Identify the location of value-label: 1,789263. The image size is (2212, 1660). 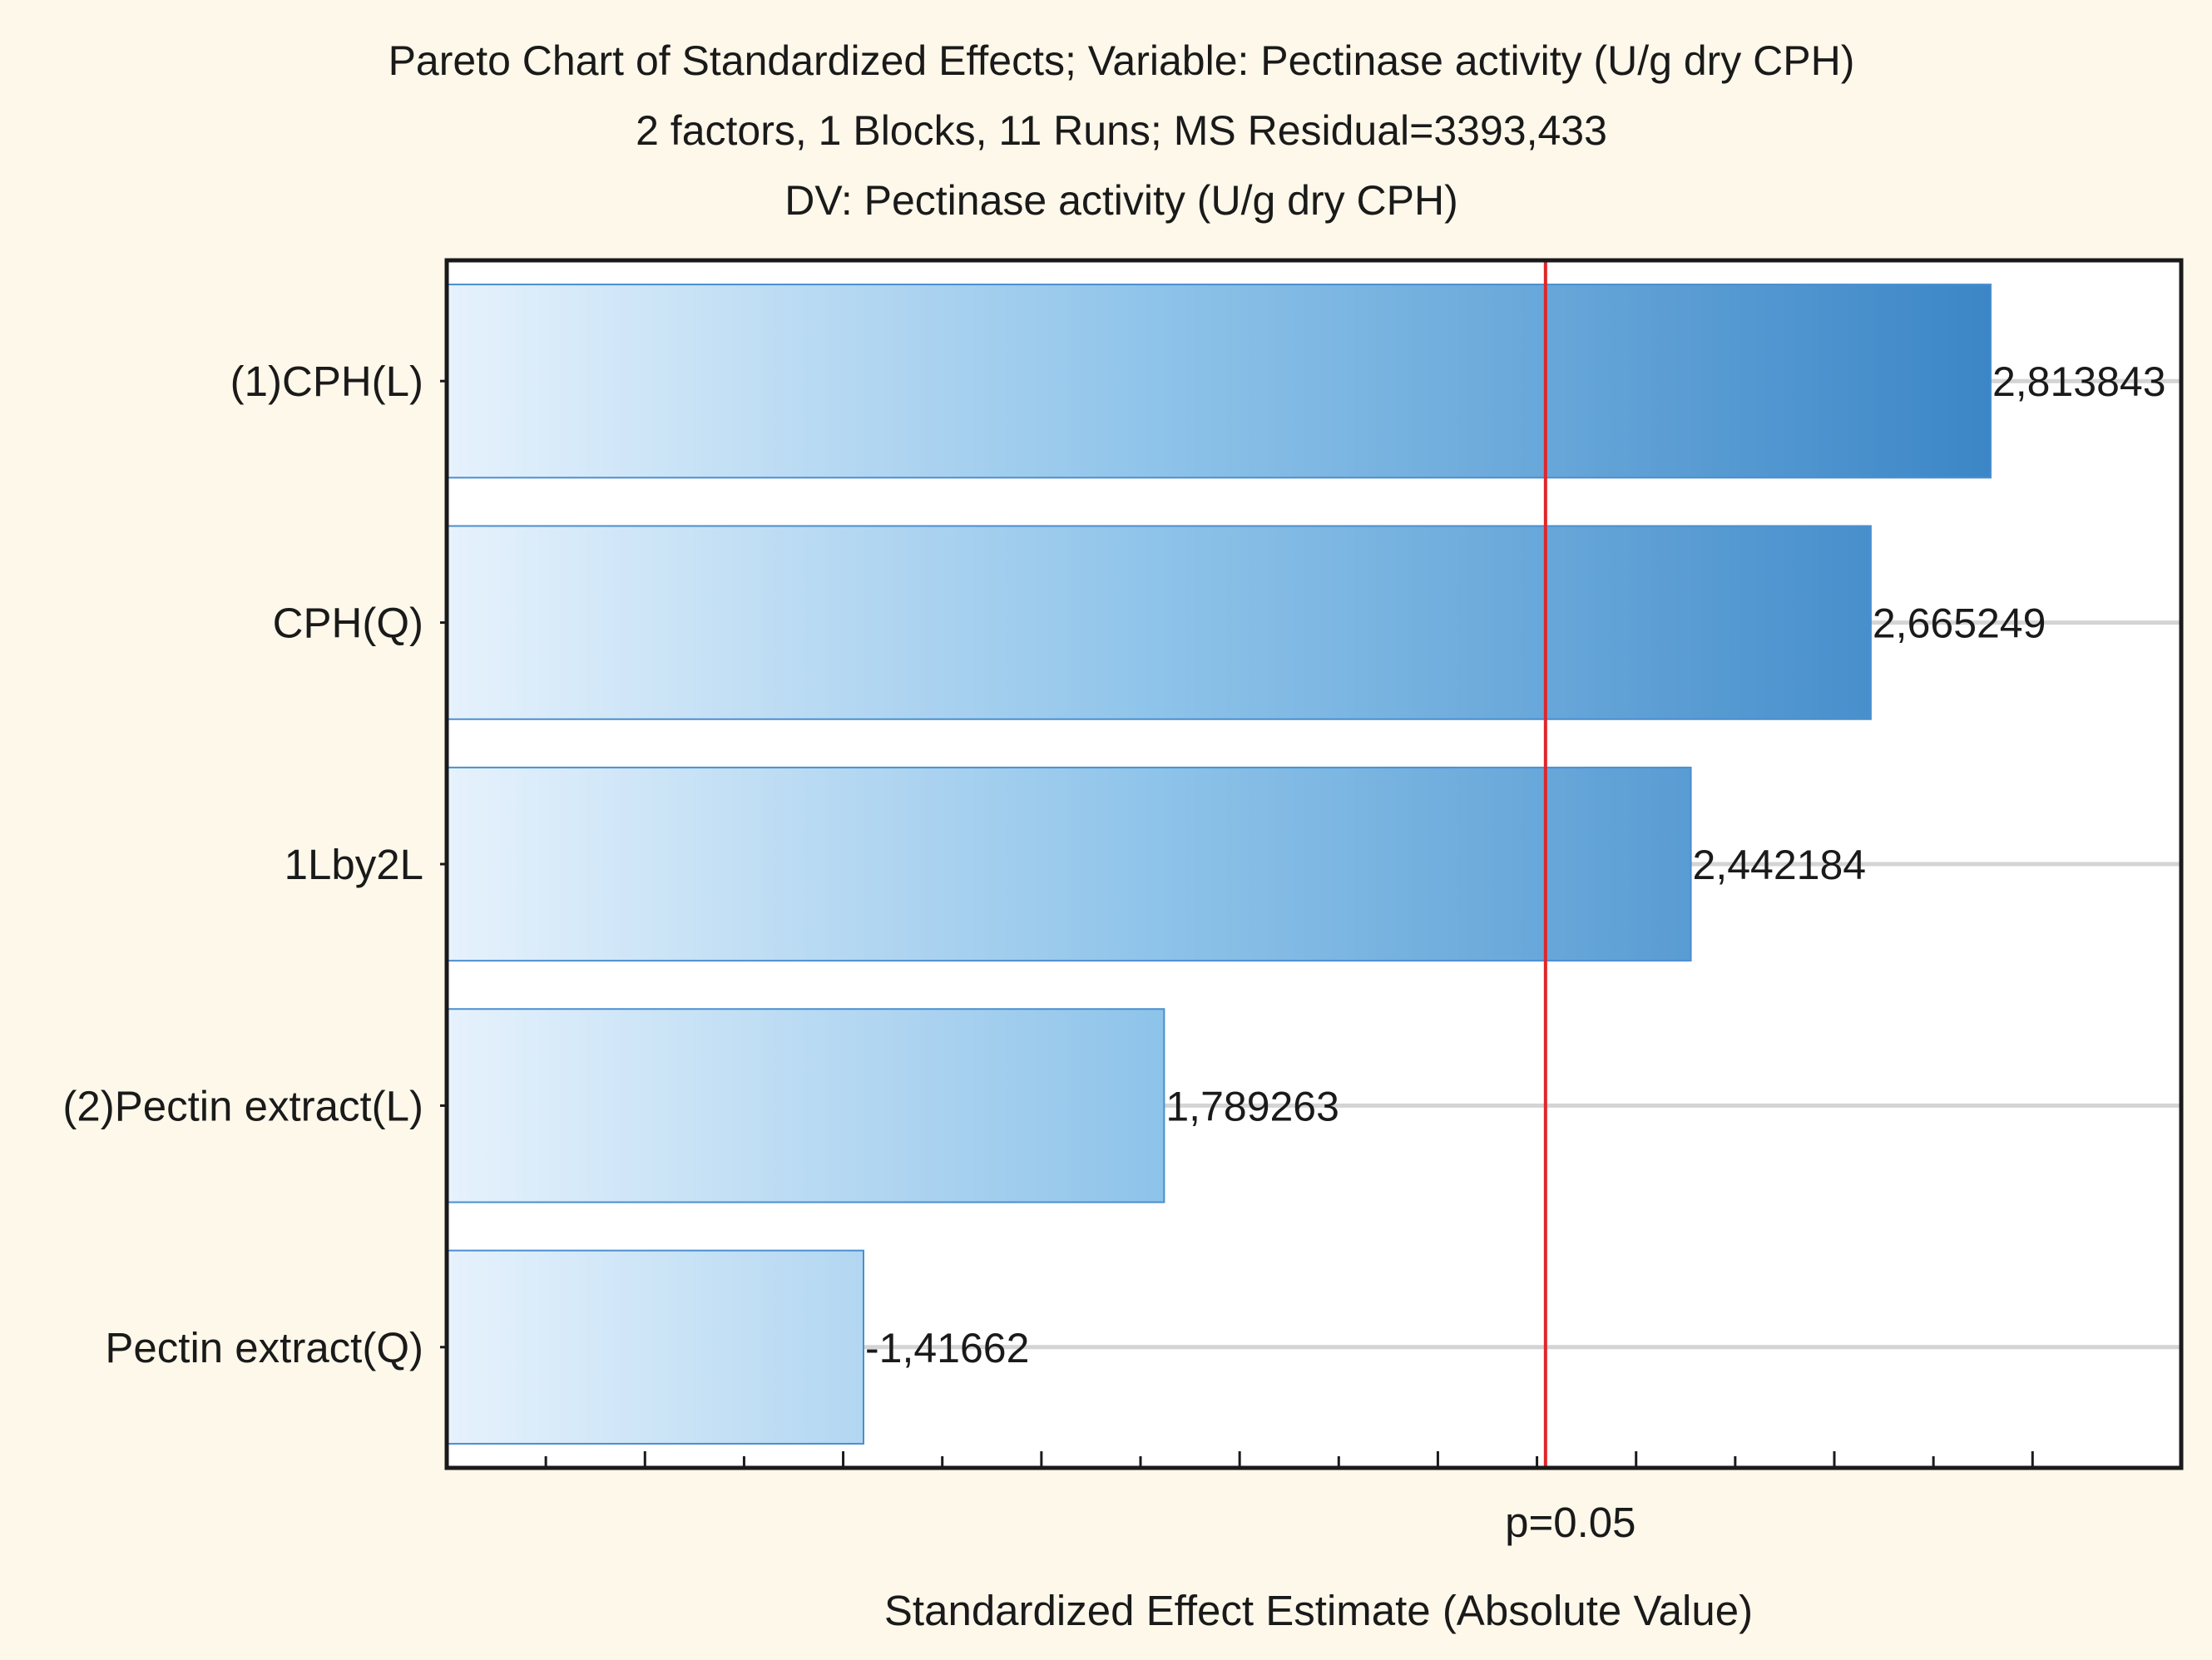
(1252, 1106).